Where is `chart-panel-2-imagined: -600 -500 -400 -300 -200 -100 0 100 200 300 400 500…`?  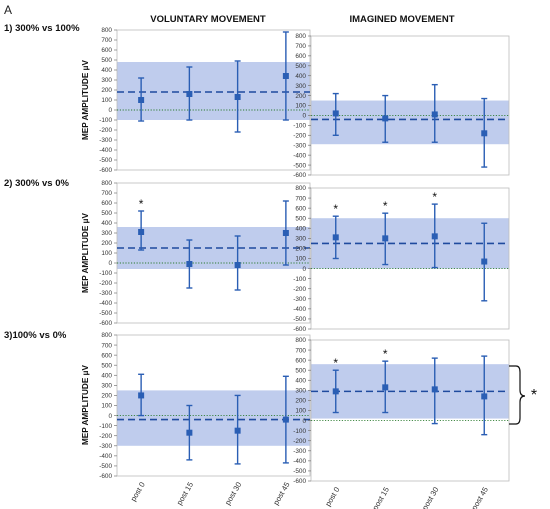
chart-panel-2-imagined: -600 -500 -400 -300 -200 -100 0 100 200 300 400 500… is located at coordinates (401, 259).